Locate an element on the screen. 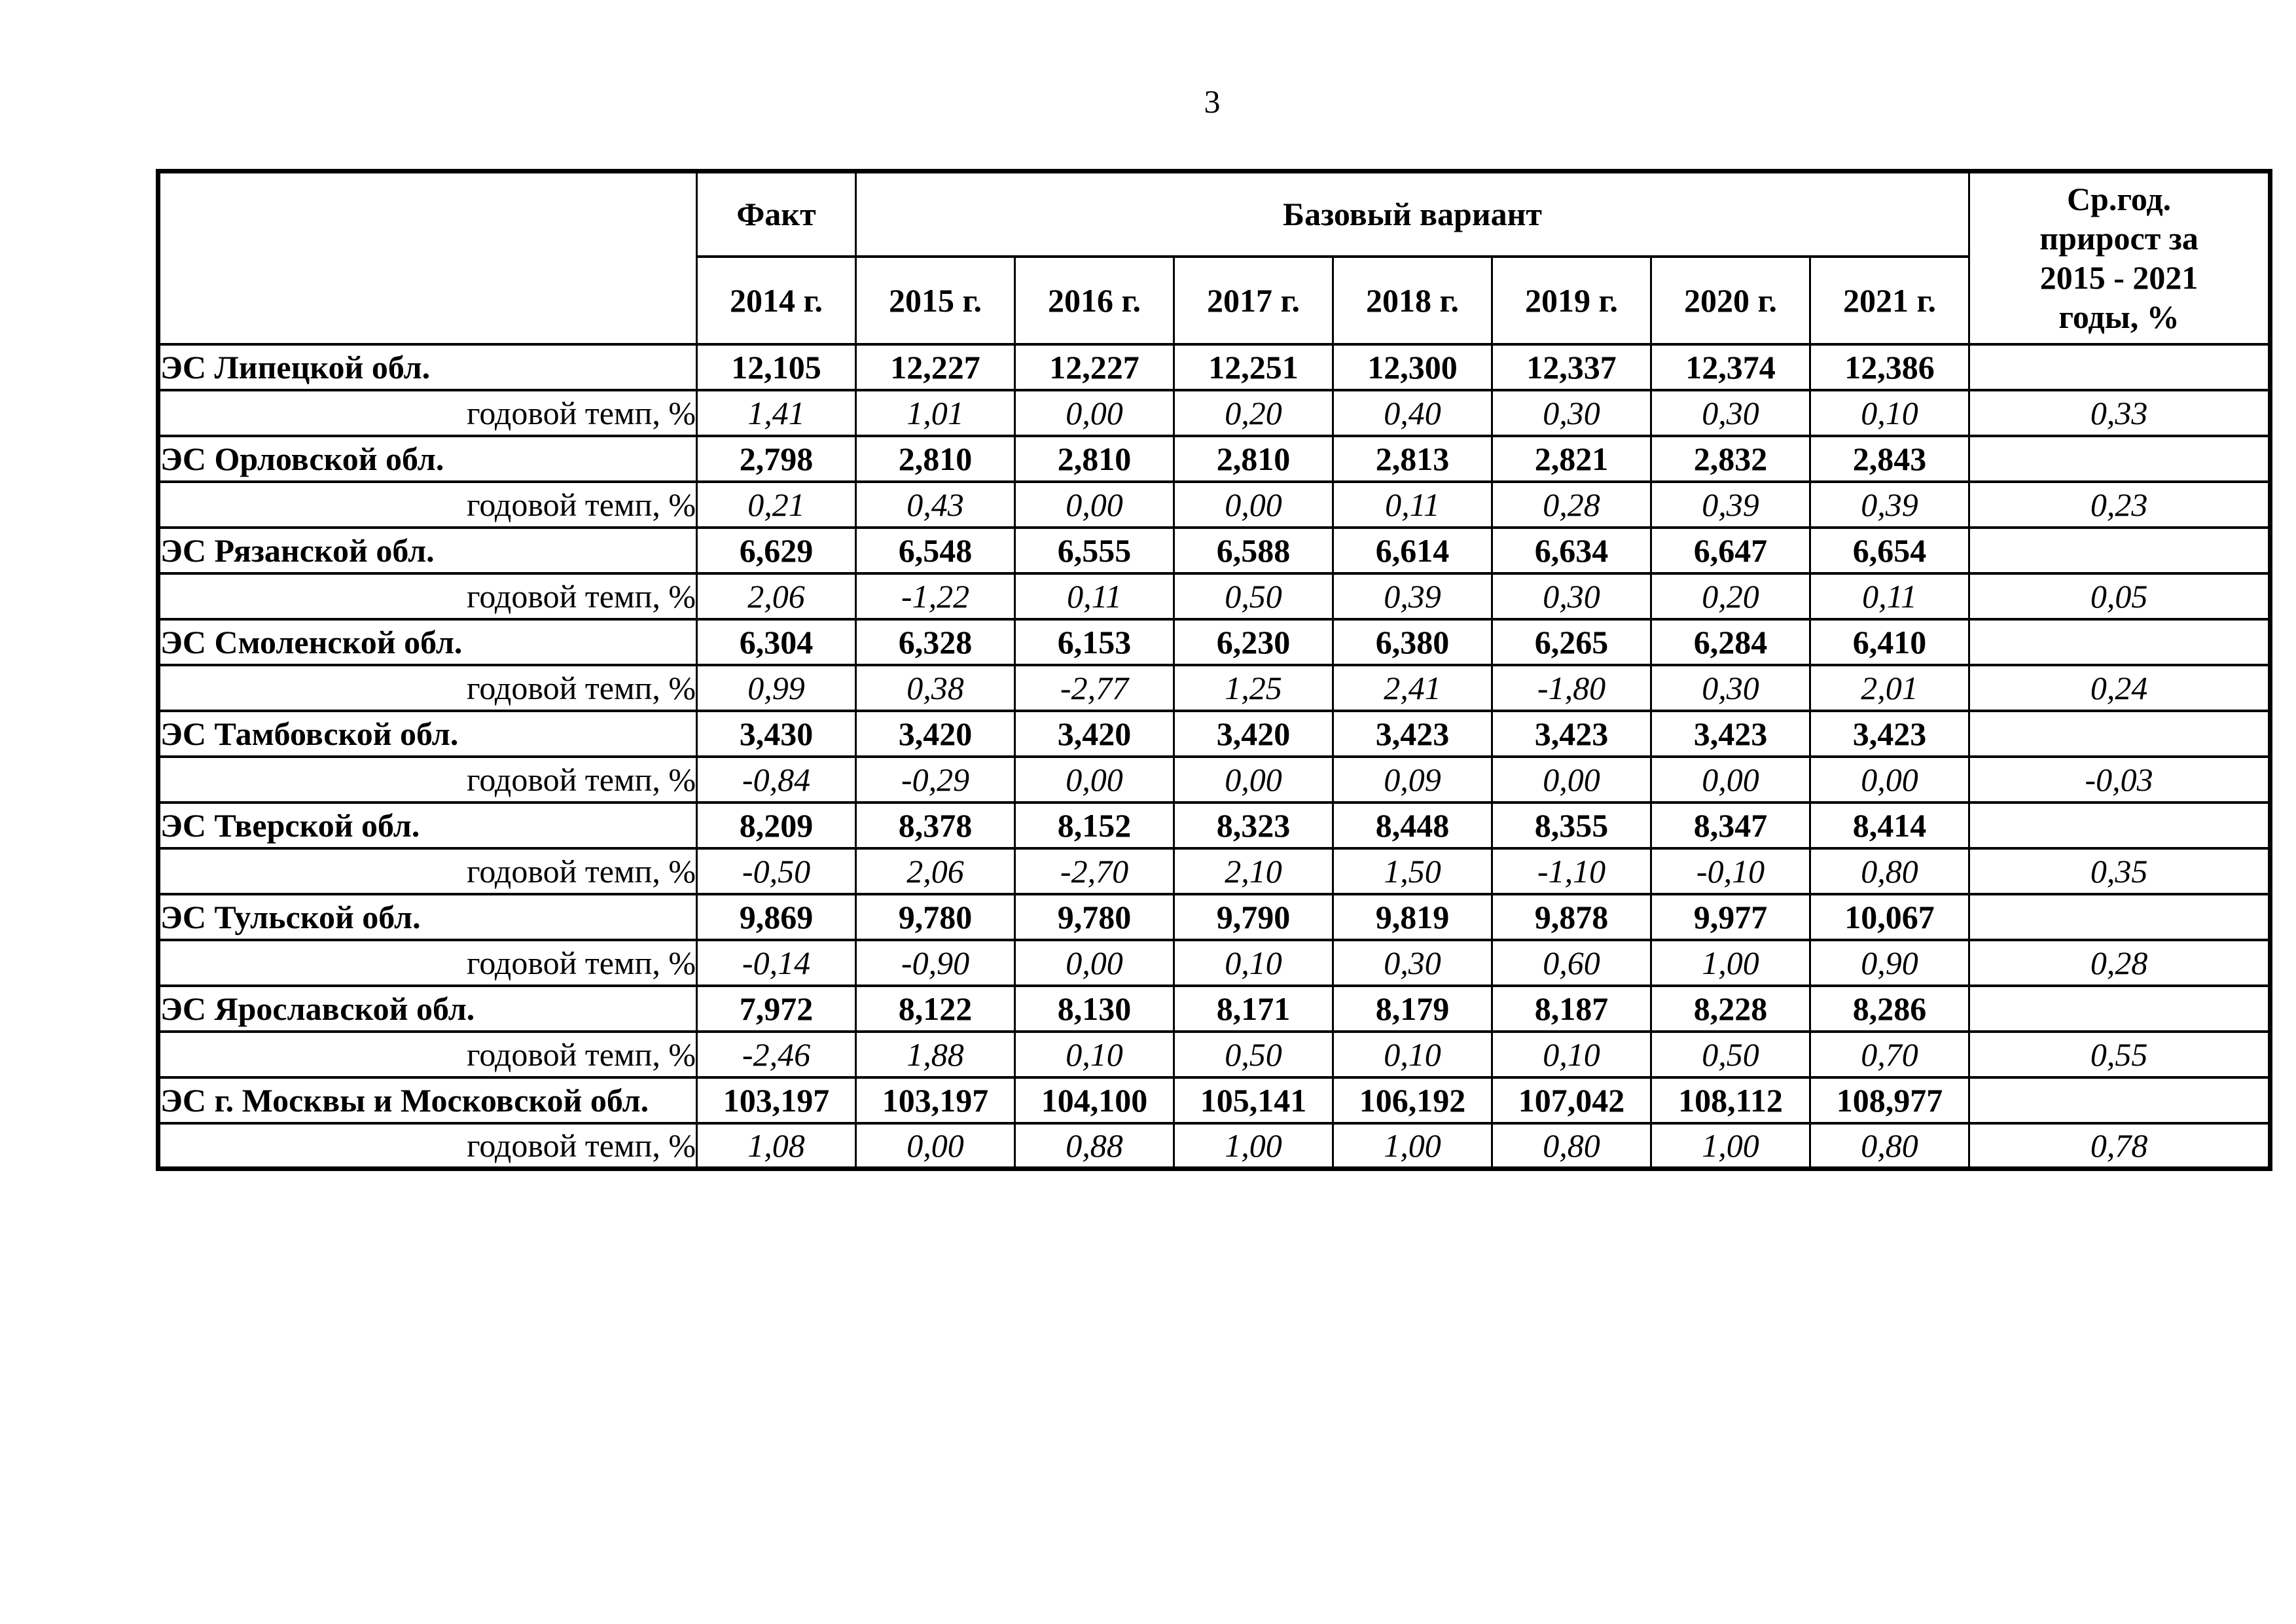 This screenshot has width=2296, height=1624. avg-value-cell: 0,24 is located at coordinates (2120, 688).